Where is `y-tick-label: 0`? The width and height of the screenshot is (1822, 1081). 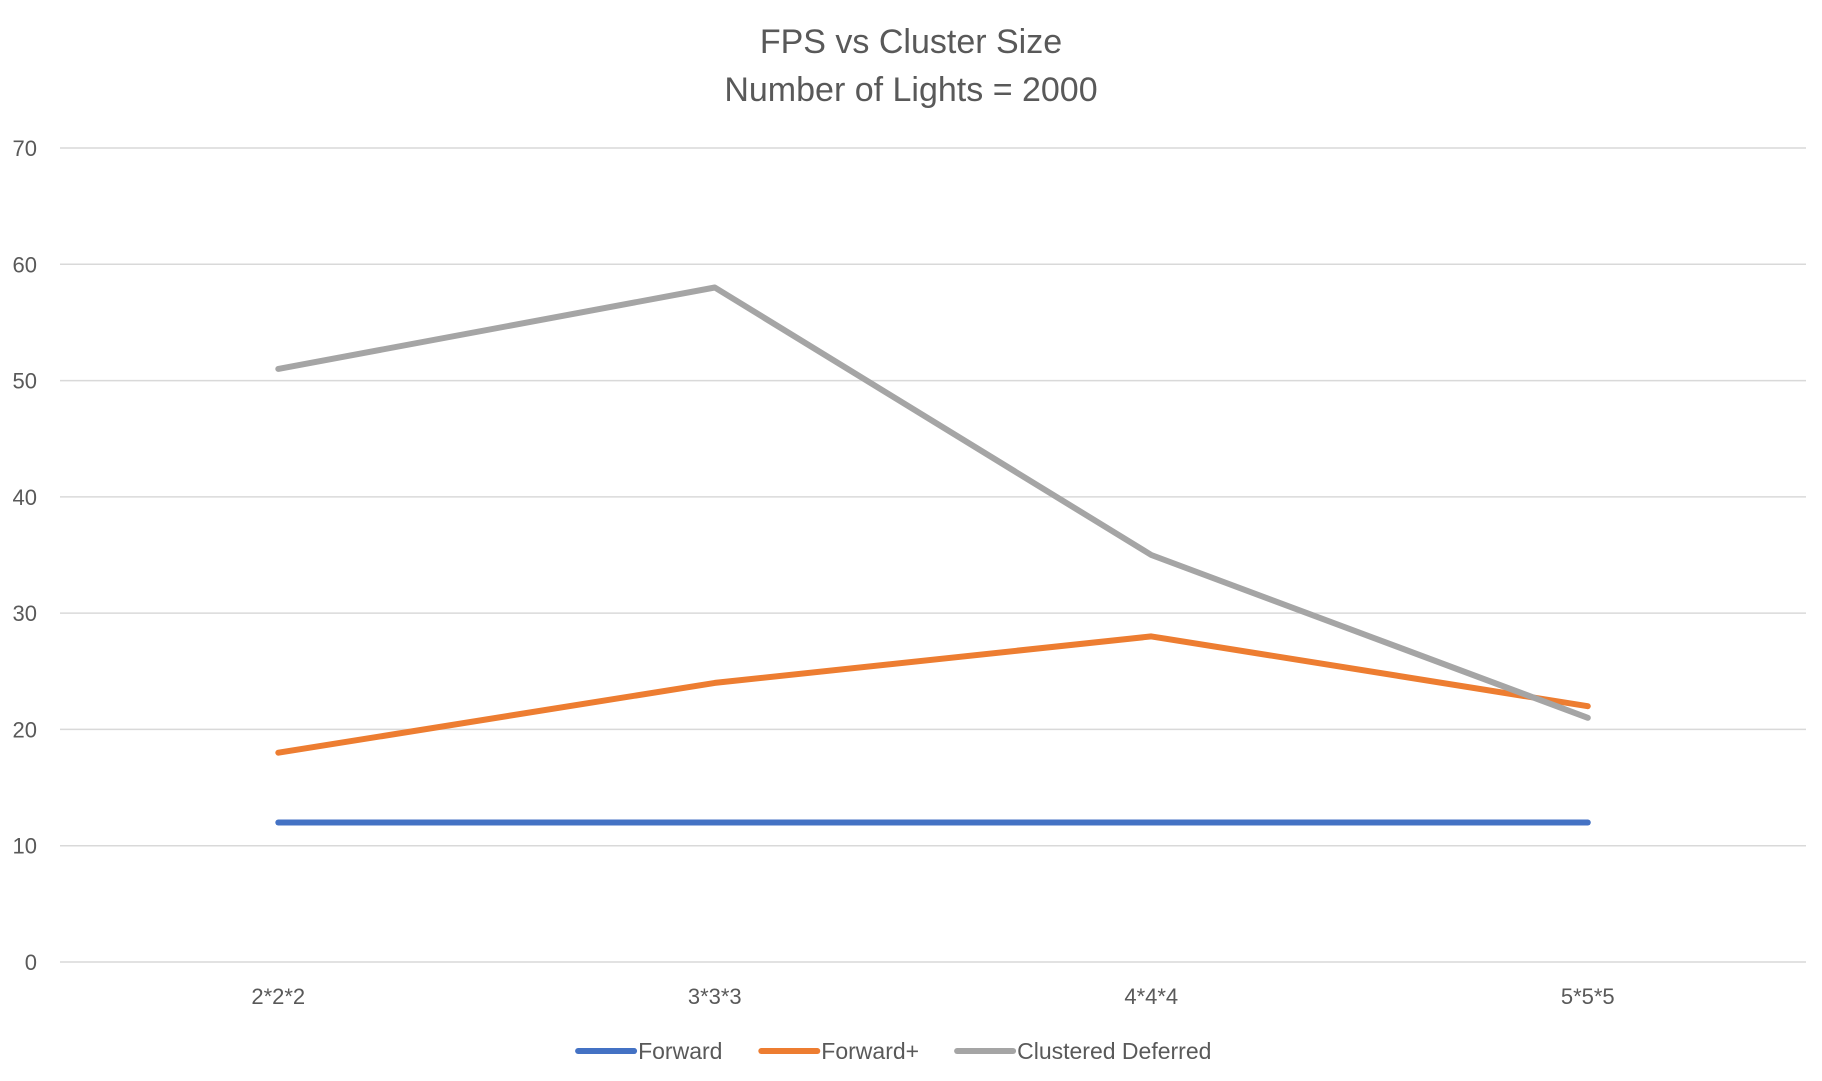
y-tick-label: 0 is located at coordinates (31, 962).